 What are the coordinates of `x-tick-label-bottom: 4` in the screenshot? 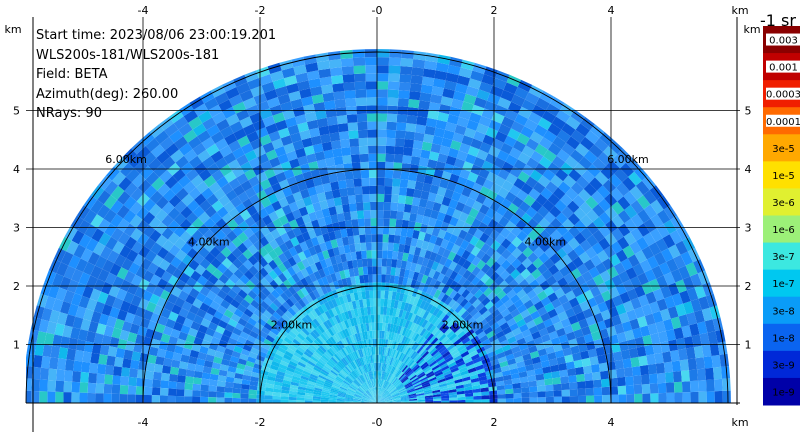 It's located at (611, 422).